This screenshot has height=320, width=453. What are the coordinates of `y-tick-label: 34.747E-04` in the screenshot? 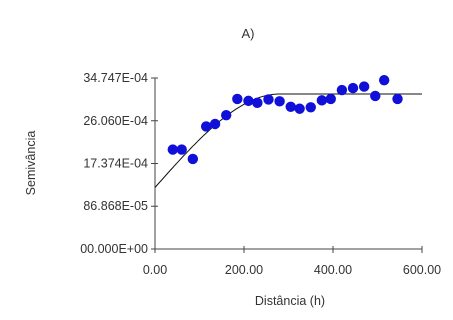 It's located at (115, 78).